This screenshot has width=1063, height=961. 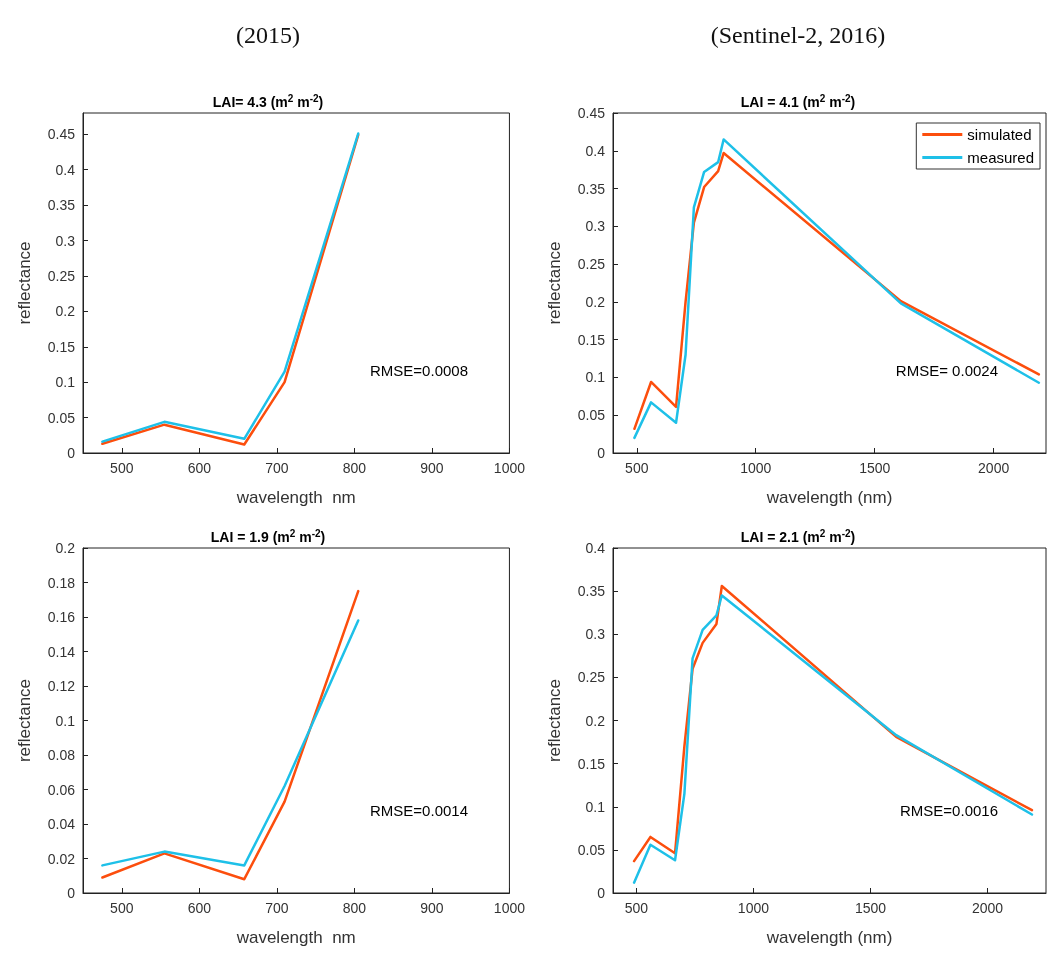 I want to click on y-tick-label: 0.14, so click(x=61, y=651).